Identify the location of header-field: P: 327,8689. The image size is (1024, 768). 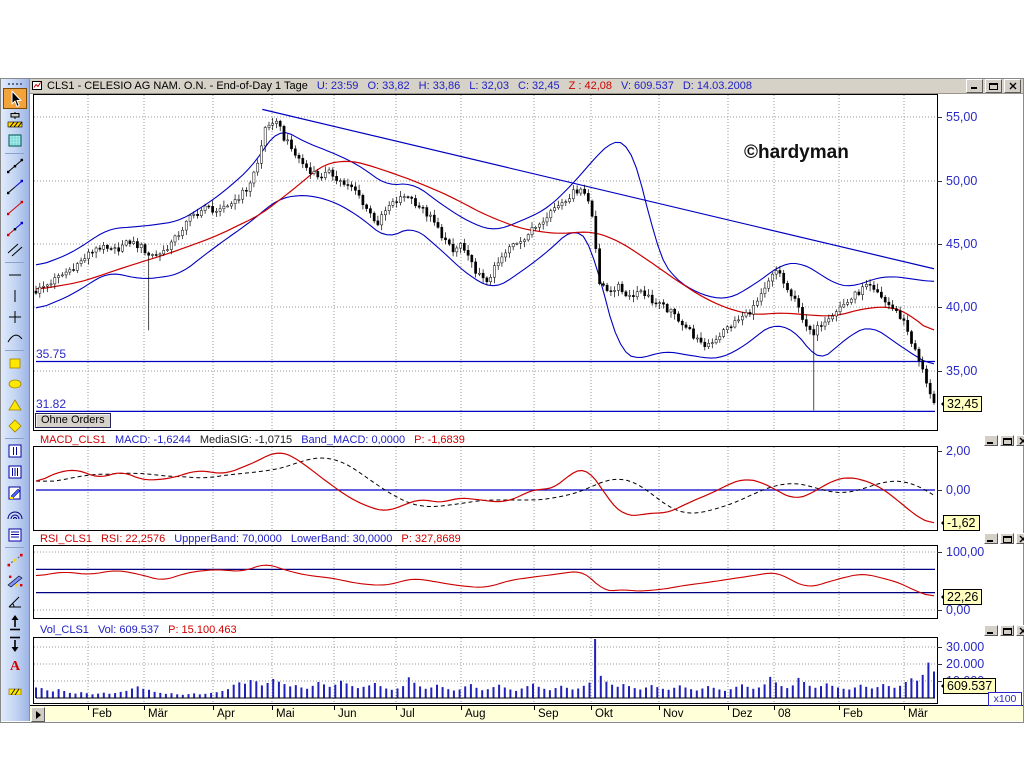
(431, 539).